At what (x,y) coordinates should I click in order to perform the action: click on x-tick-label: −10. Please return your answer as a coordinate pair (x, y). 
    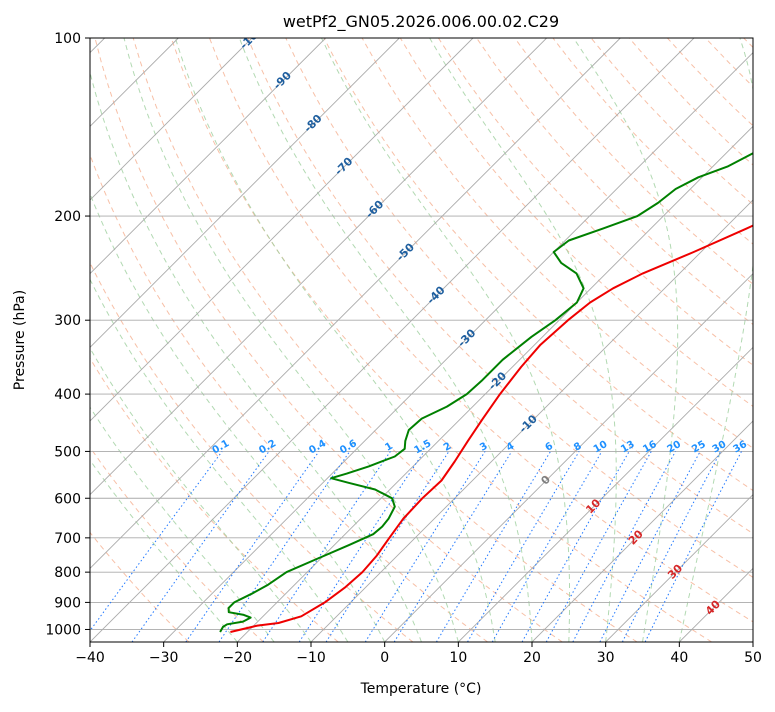
    Looking at the image, I should click on (311, 658).